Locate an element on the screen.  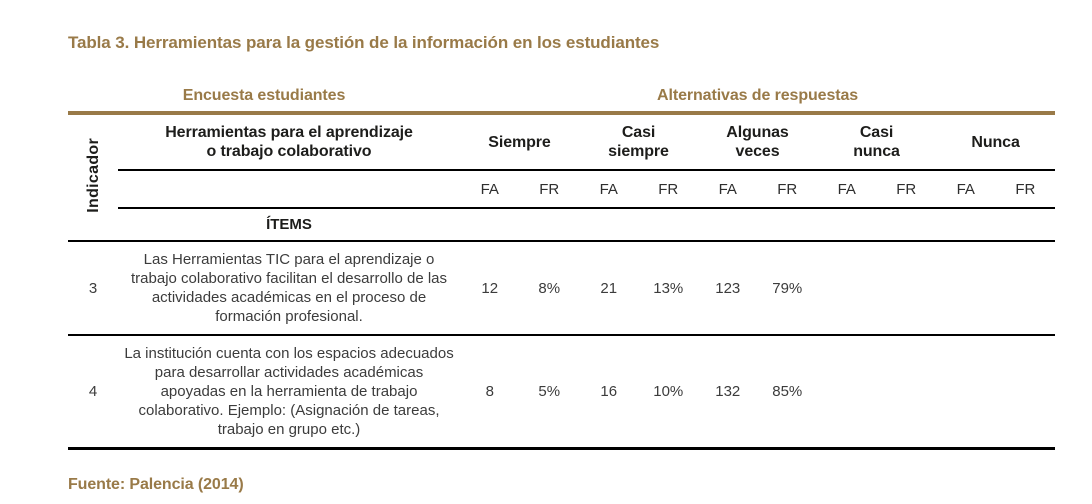
indicator-column-header: Indicador is located at coordinates (93, 177).